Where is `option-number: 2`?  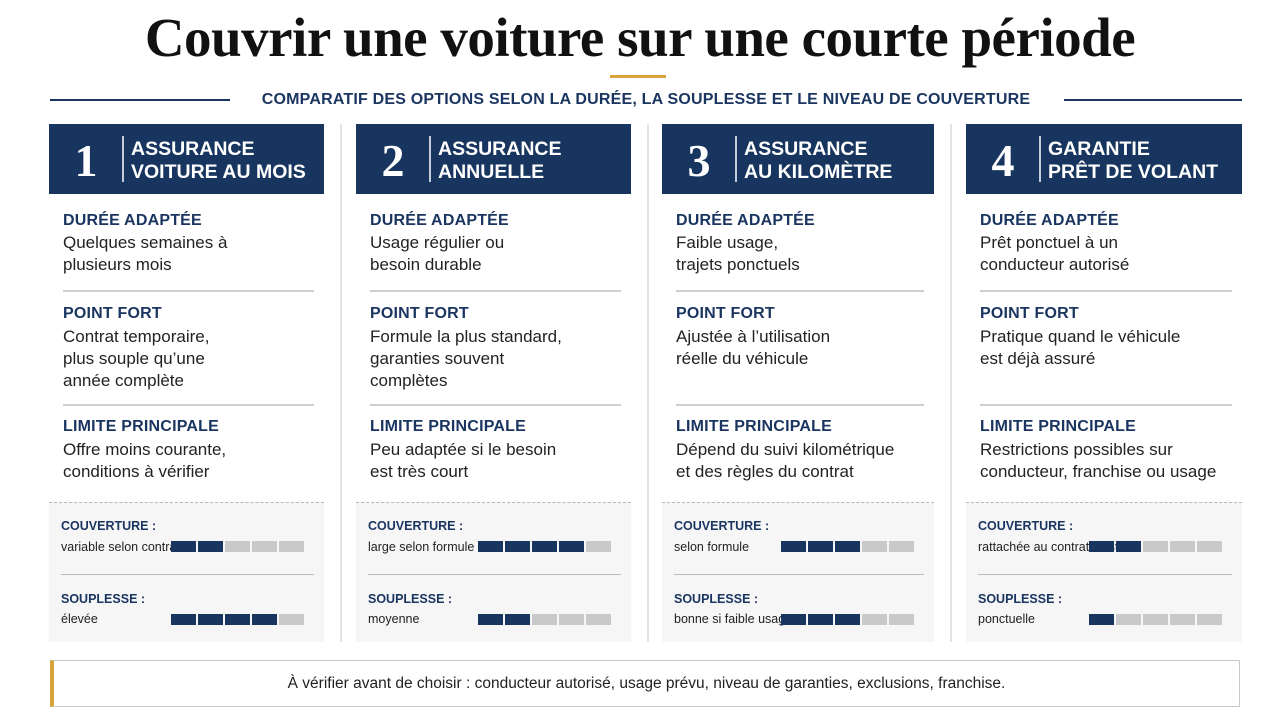 option-number: 2 is located at coordinates (393, 160).